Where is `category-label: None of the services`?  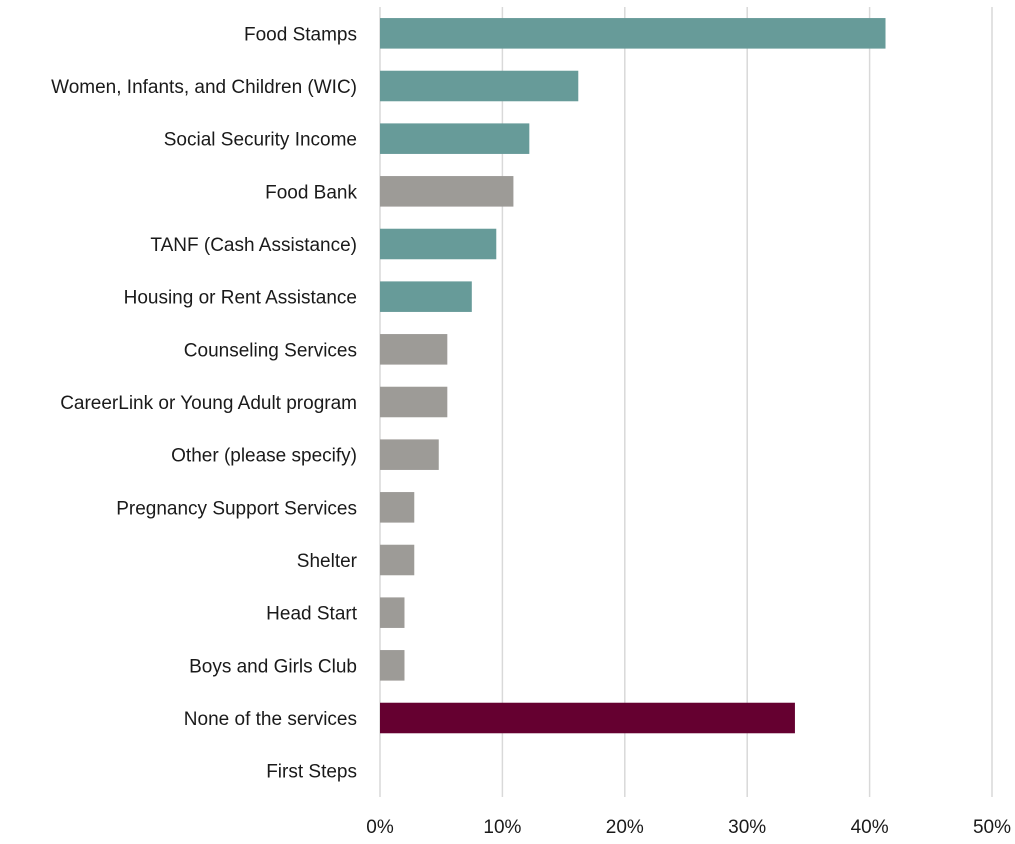
category-label: None of the services is located at coordinates (270, 719).